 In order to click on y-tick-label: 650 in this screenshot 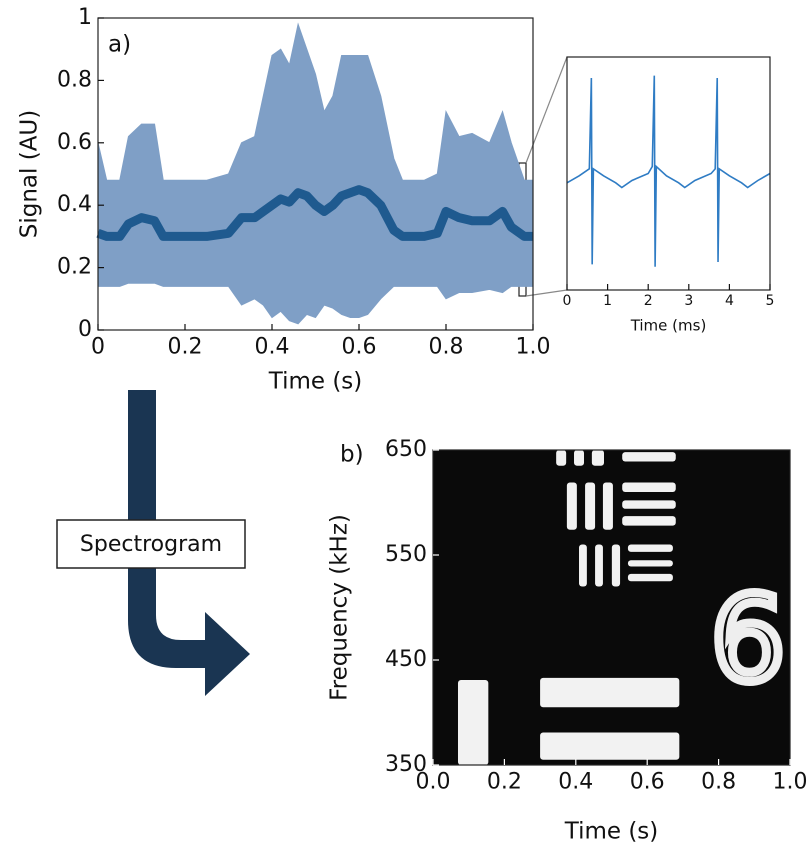, I will do `click(406, 449)`.